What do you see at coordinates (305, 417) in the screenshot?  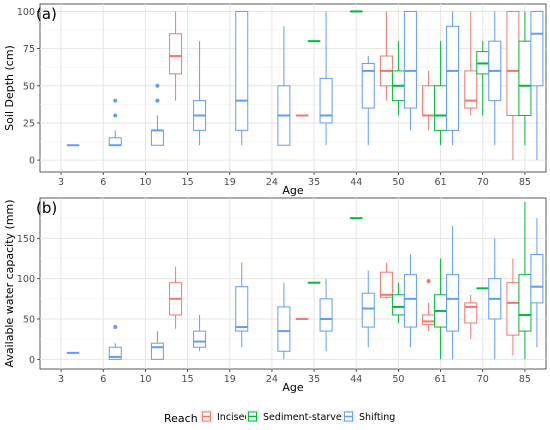 I see `legend-label: Sediment-starved` at bounding box center [305, 417].